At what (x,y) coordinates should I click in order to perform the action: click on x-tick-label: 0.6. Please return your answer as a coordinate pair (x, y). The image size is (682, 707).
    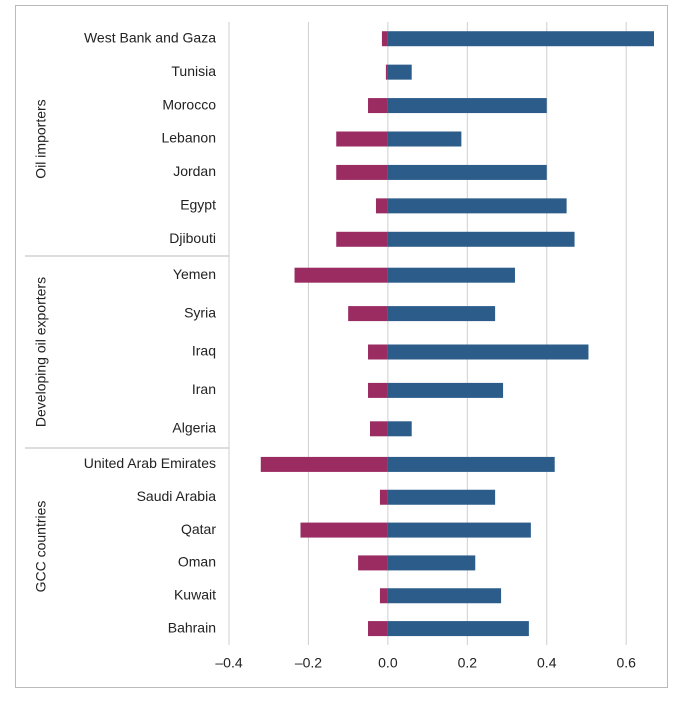
    Looking at the image, I should click on (626, 663).